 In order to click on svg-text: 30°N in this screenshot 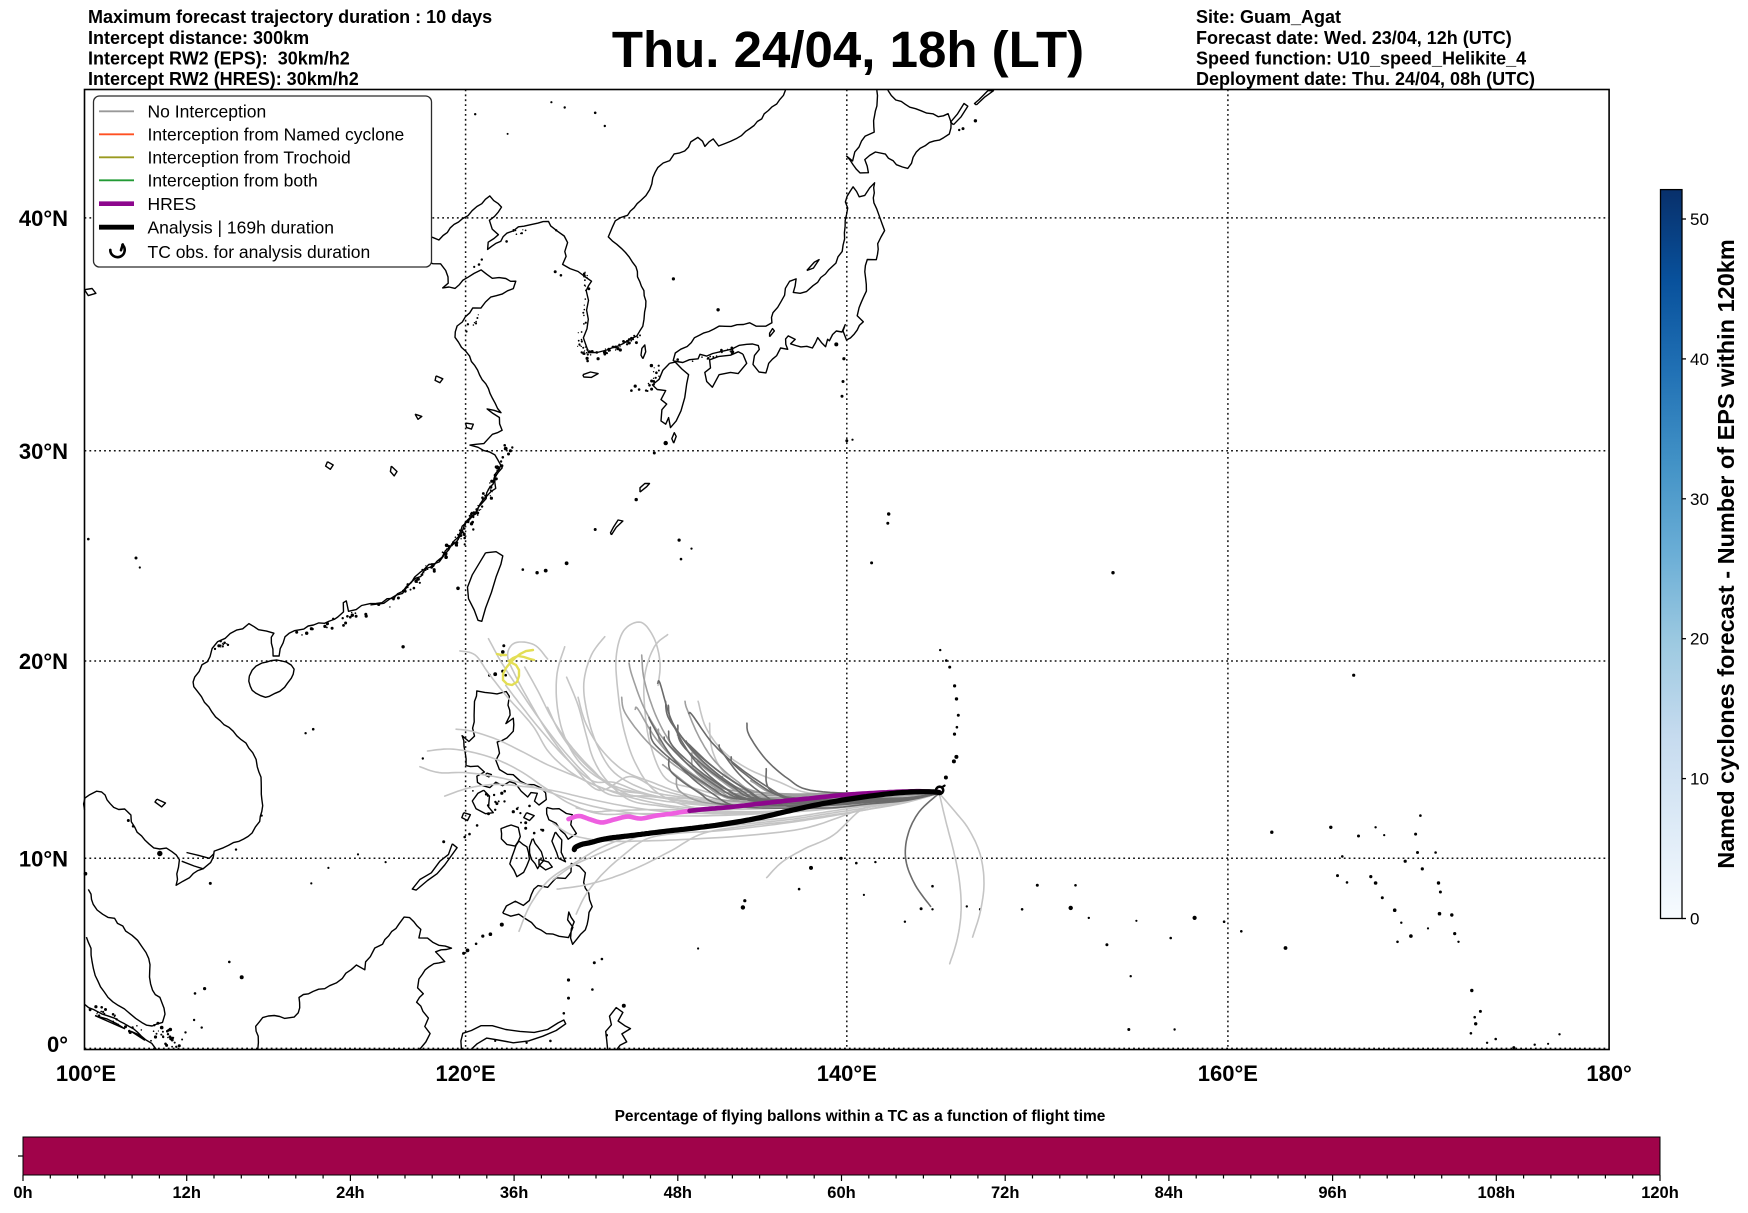, I will do `click(43, 451)`.